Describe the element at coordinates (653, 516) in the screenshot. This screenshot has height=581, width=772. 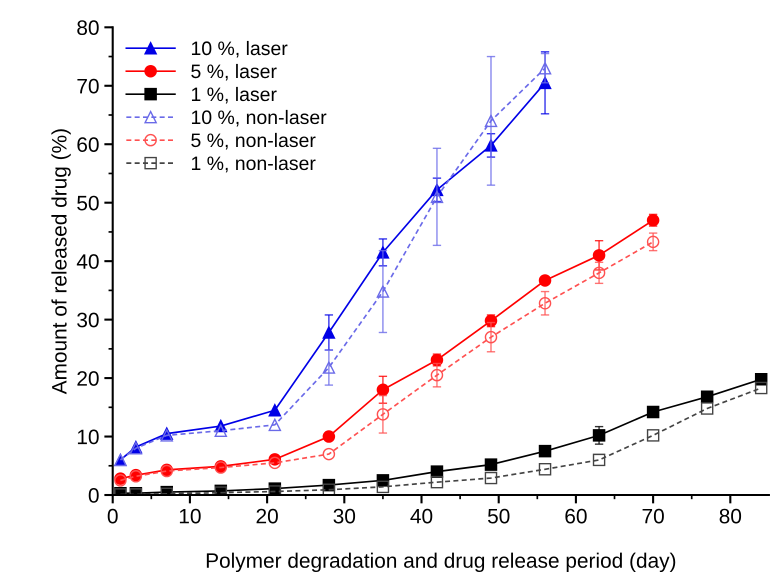
I see `x-tick-label: 70` at that location.